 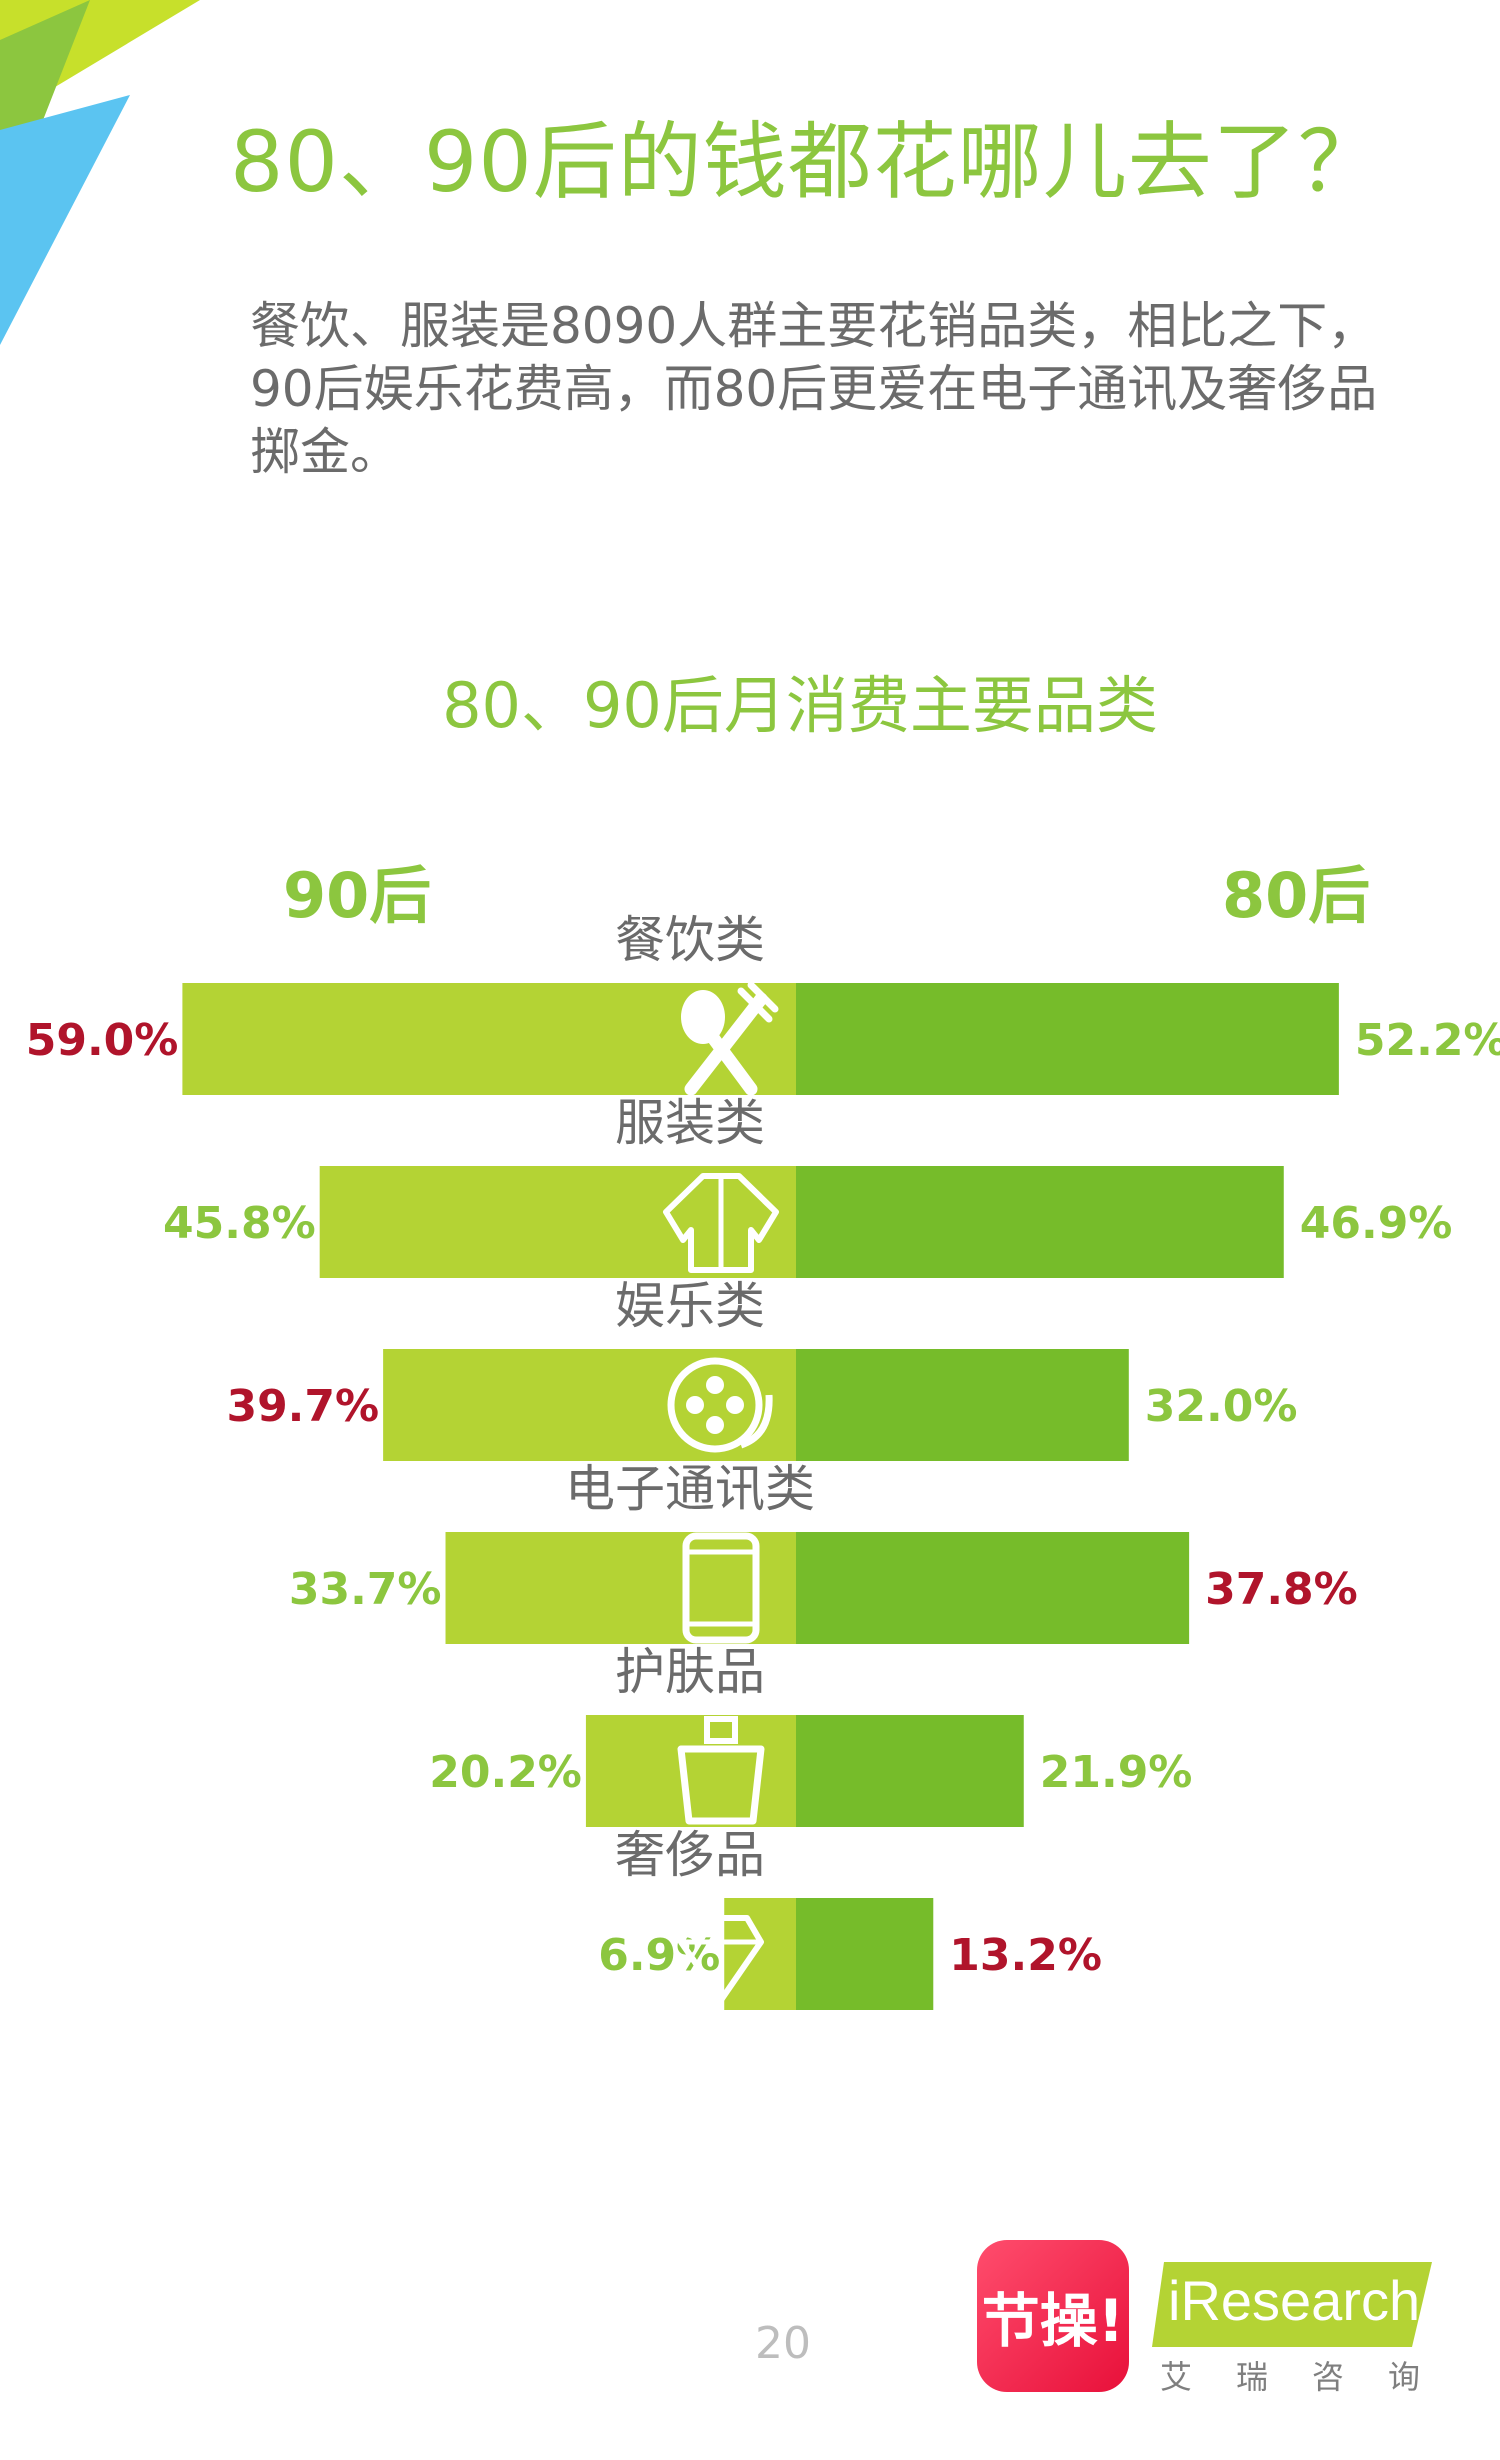 What do you see at coordinates (357, 895) in the screenshot?
I see `legend-90: 90后` at bounding box center [357, 895].